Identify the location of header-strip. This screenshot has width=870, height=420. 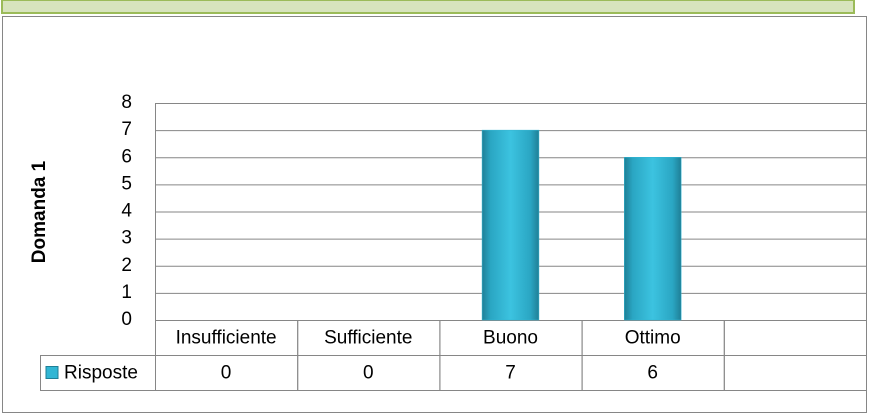
(428, 7).